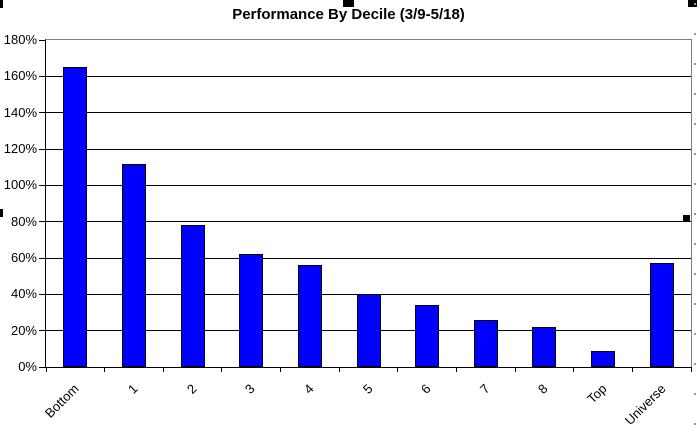 This screenshot has width=697, height=433. What do you see at coordinates (23, 294) in the screenshot?
I see `y-axis-label: 40%` at bounding box center [23, 294].